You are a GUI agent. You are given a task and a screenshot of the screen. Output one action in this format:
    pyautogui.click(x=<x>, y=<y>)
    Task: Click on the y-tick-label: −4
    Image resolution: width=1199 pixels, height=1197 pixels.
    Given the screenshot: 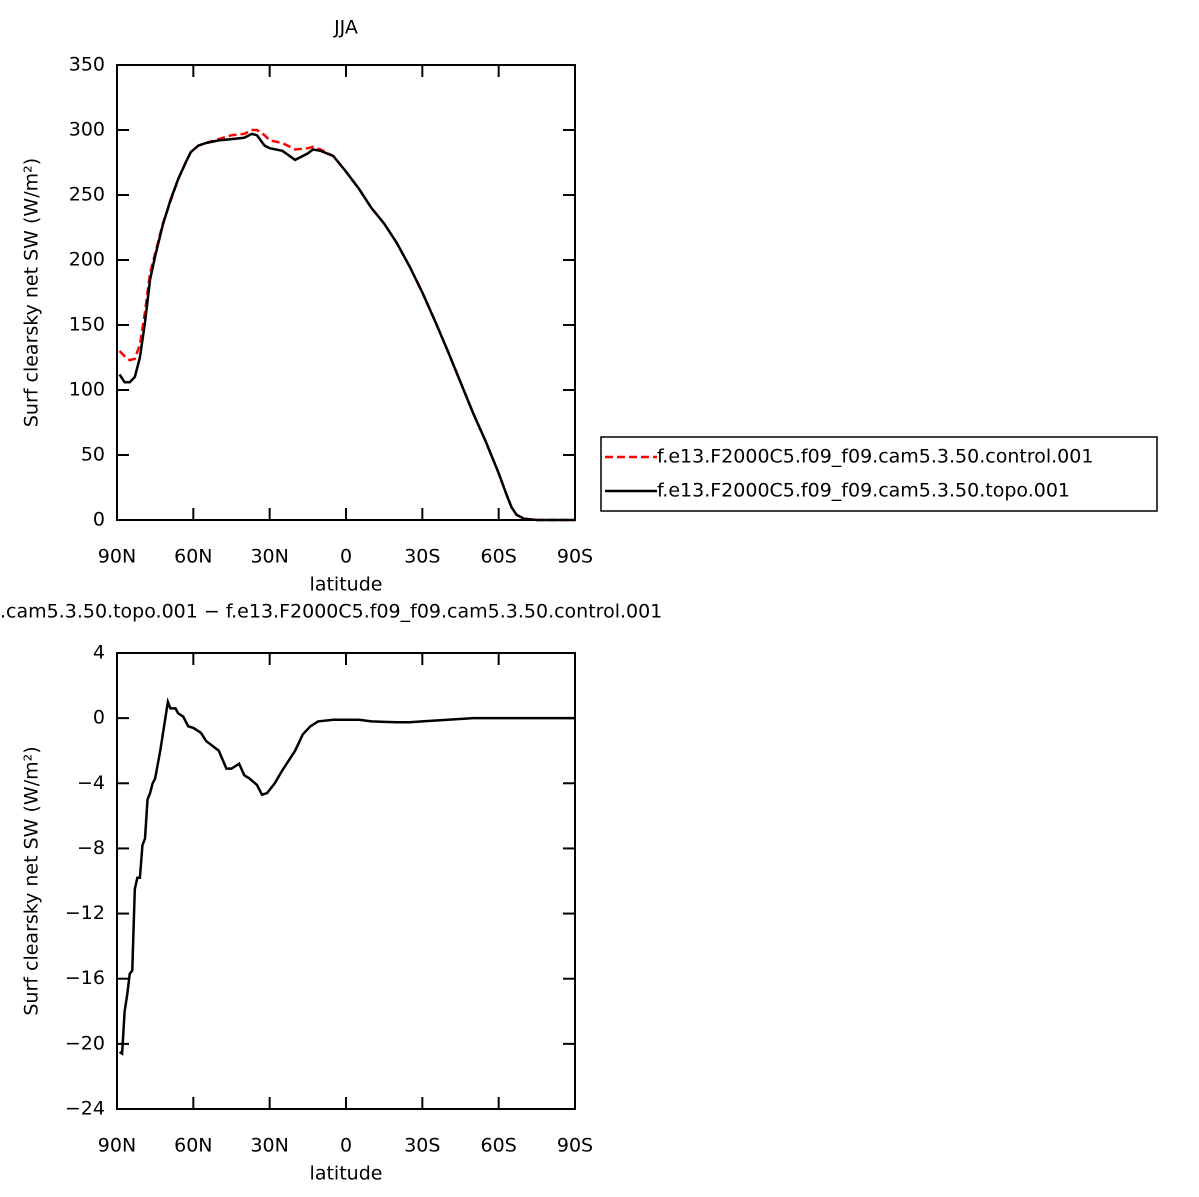 What is the action you would take?
    pyautogui.click(x=91, y=783)
    